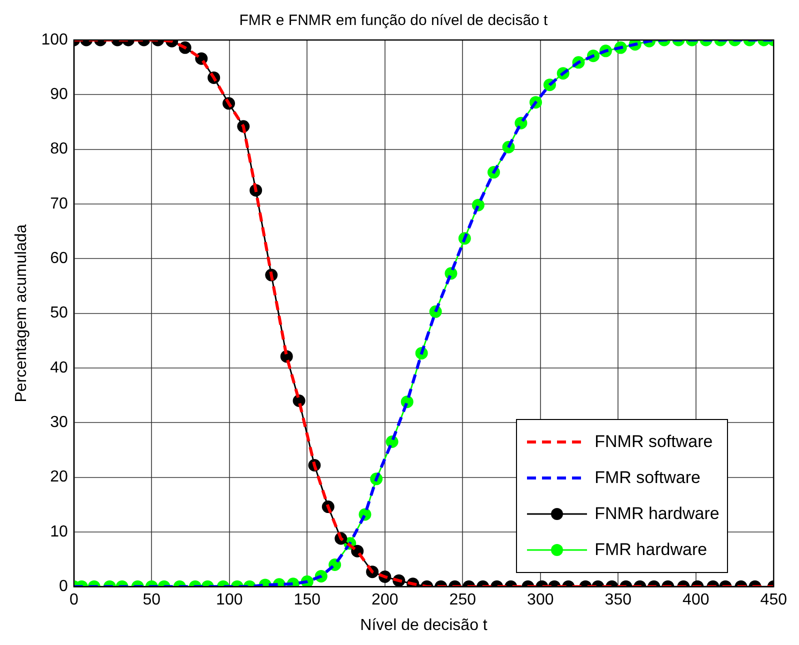 This screenshot has height=645, width=799. Describe the element at coordinates (618, 600) in the screenshot. I see `x-tick-label: 350` at that location.